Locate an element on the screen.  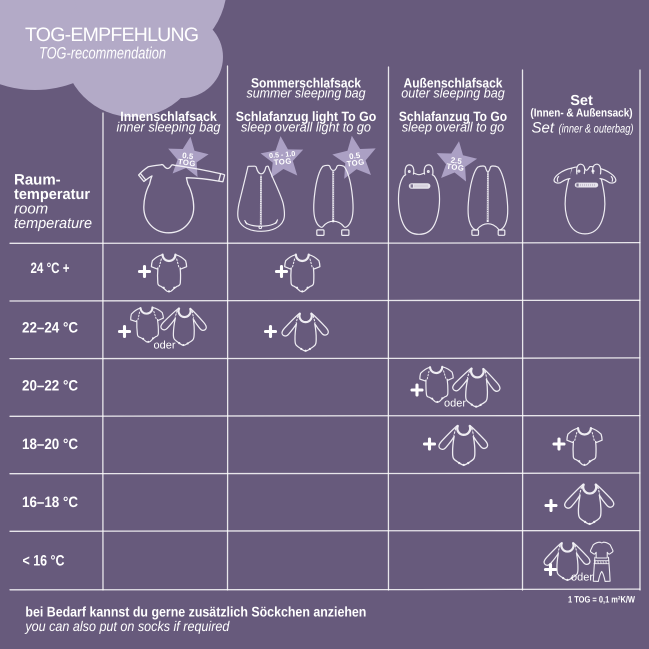
svg-text: < 16 °C is located at coordinates (44, 561).